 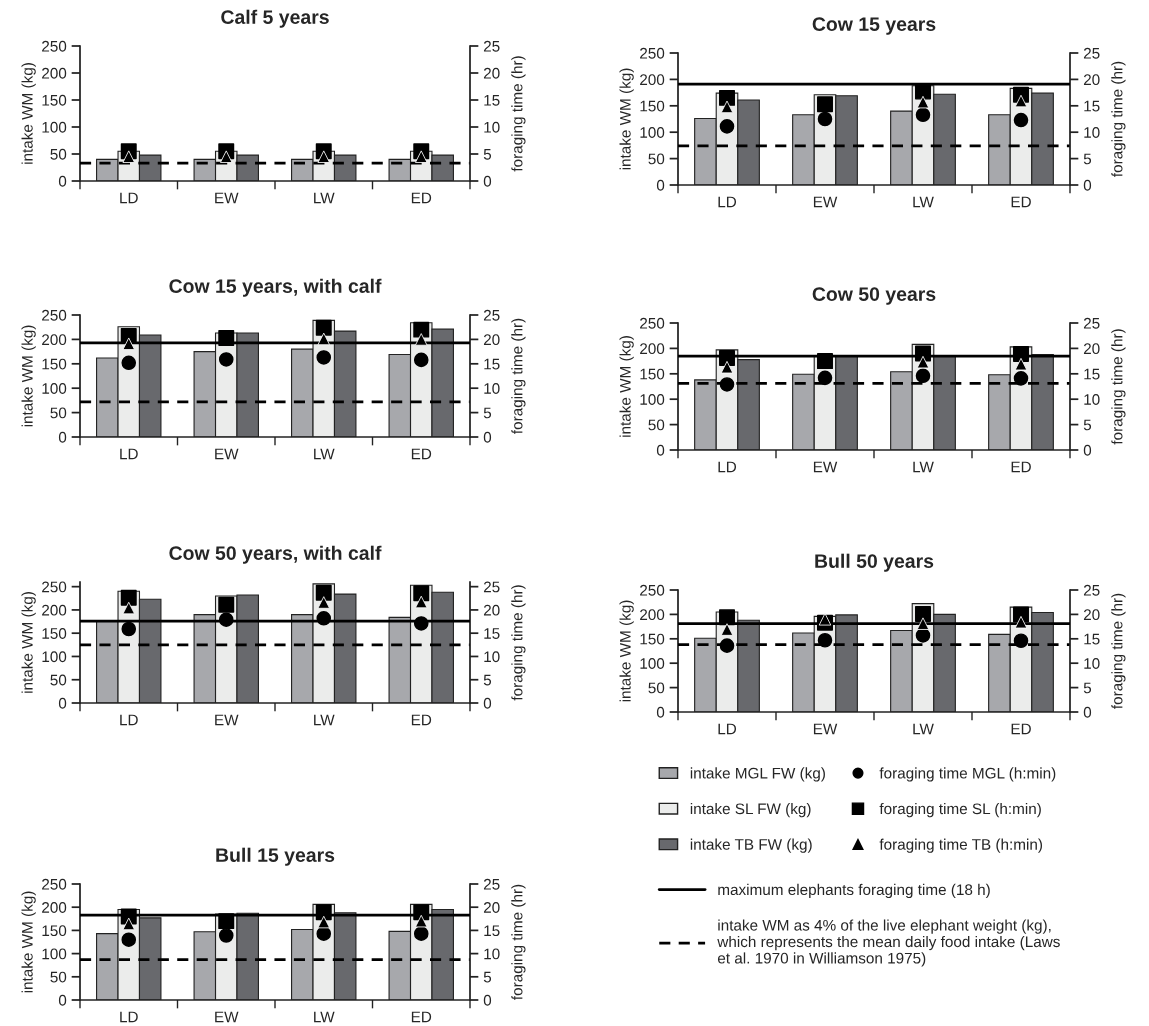 I want to click on legend-label: foraging time TB (h:min), so click(x=961, y=845).